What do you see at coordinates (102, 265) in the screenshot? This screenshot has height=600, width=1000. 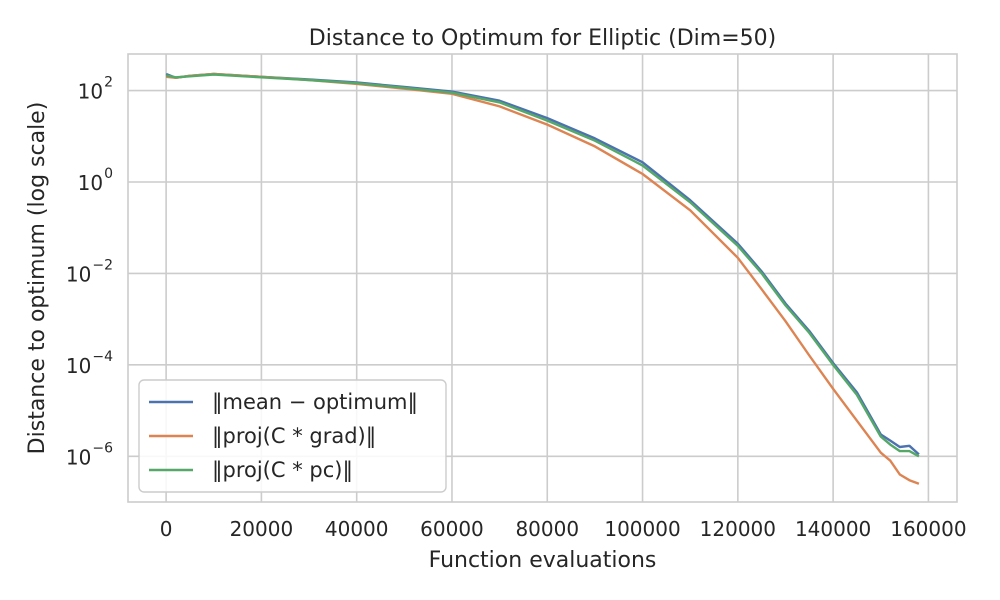 I see `y-tick-exponent: −2` at bounding box center [102, 265].